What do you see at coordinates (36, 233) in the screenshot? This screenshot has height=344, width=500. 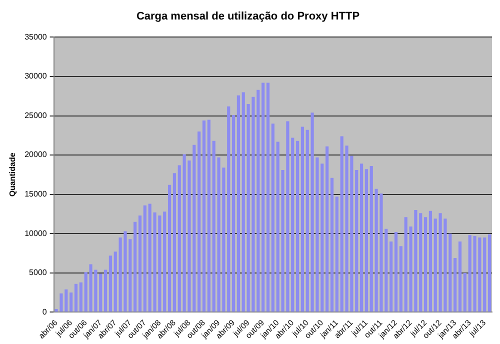 I see `y-tick-label: 10000` at bounding box center [36, 233].